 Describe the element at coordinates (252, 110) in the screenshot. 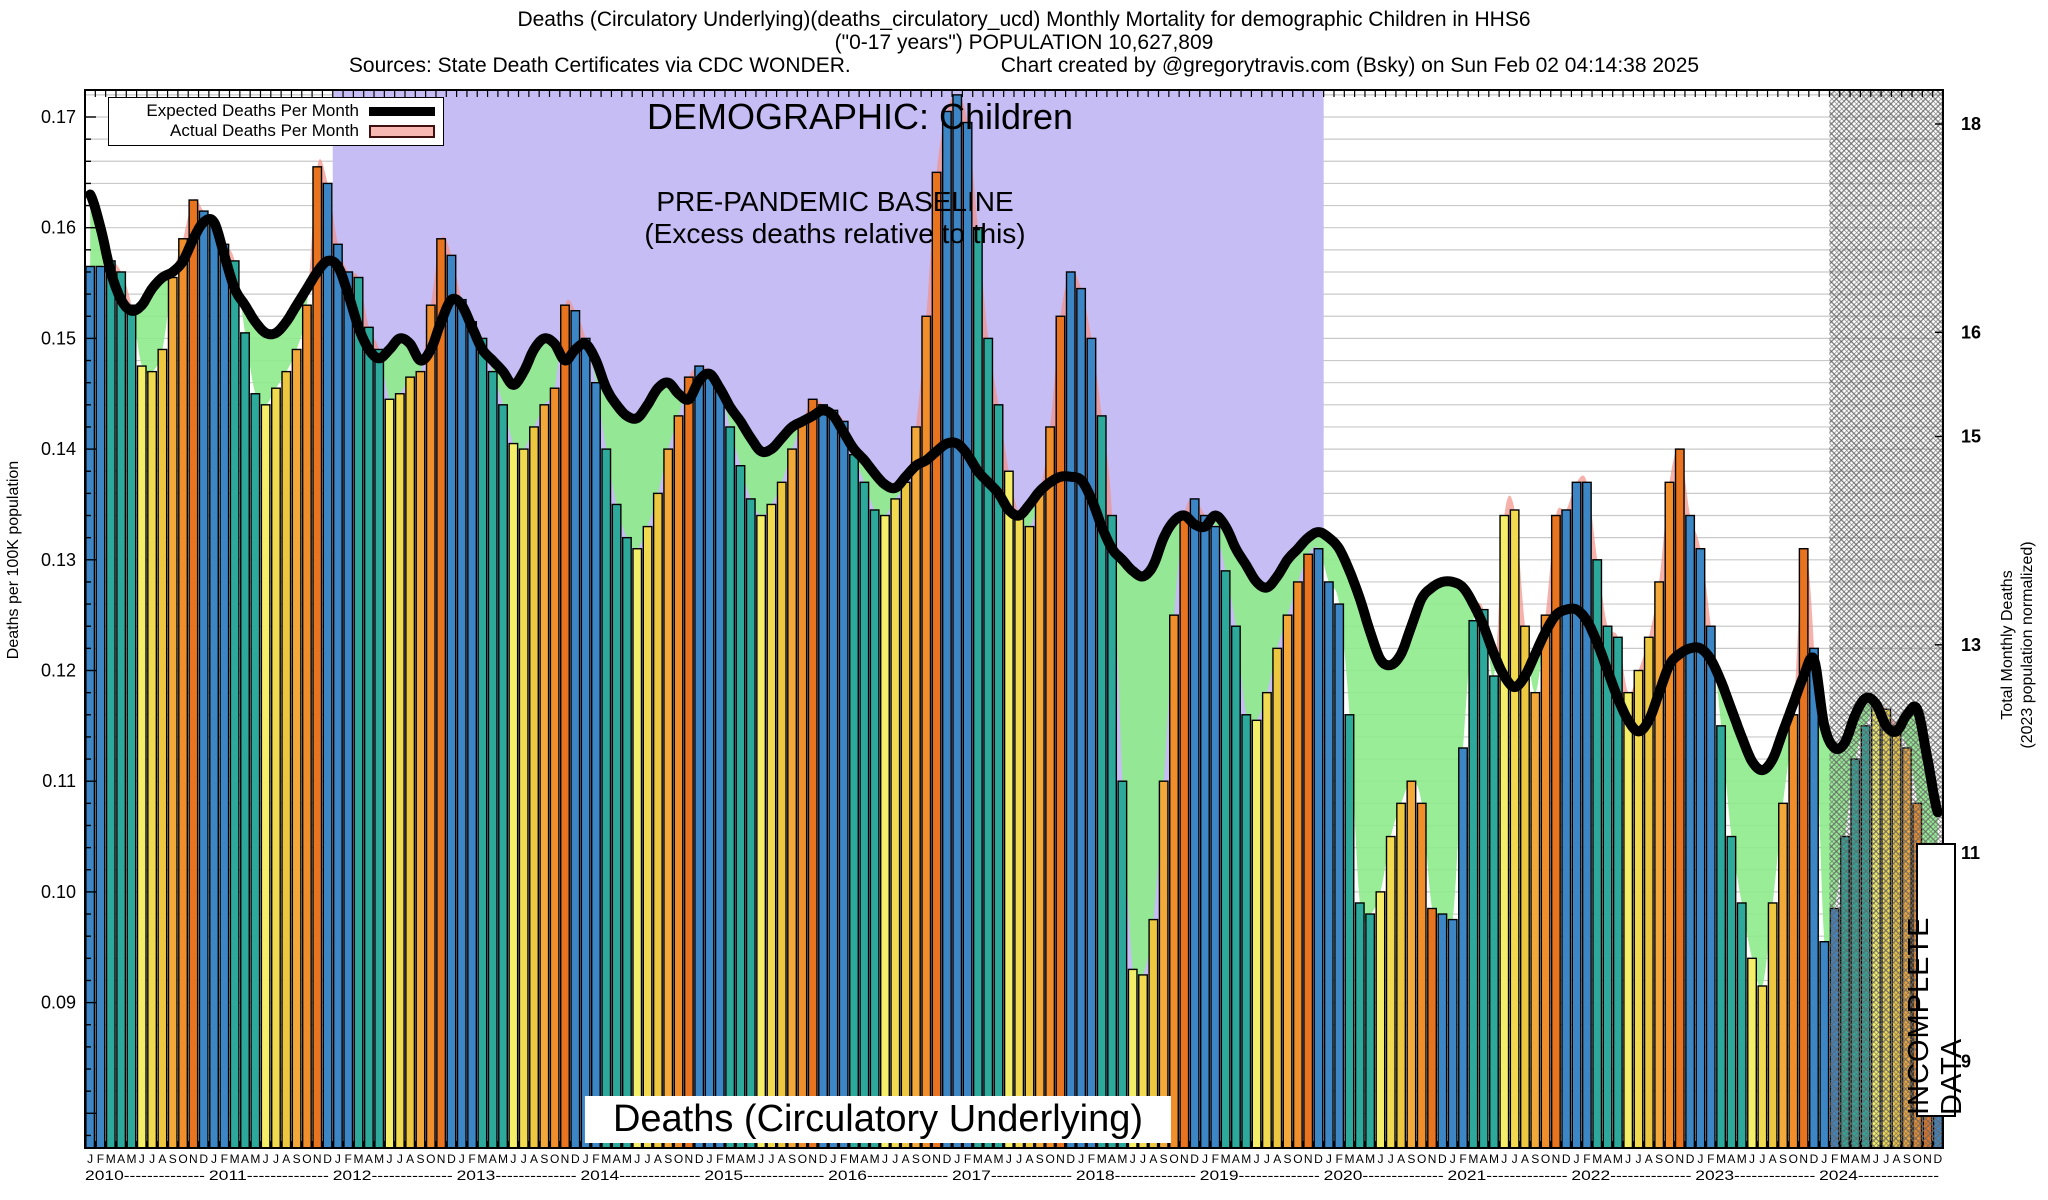

I see `legend-expected-label: Expected Deaths Per Month` at that location.